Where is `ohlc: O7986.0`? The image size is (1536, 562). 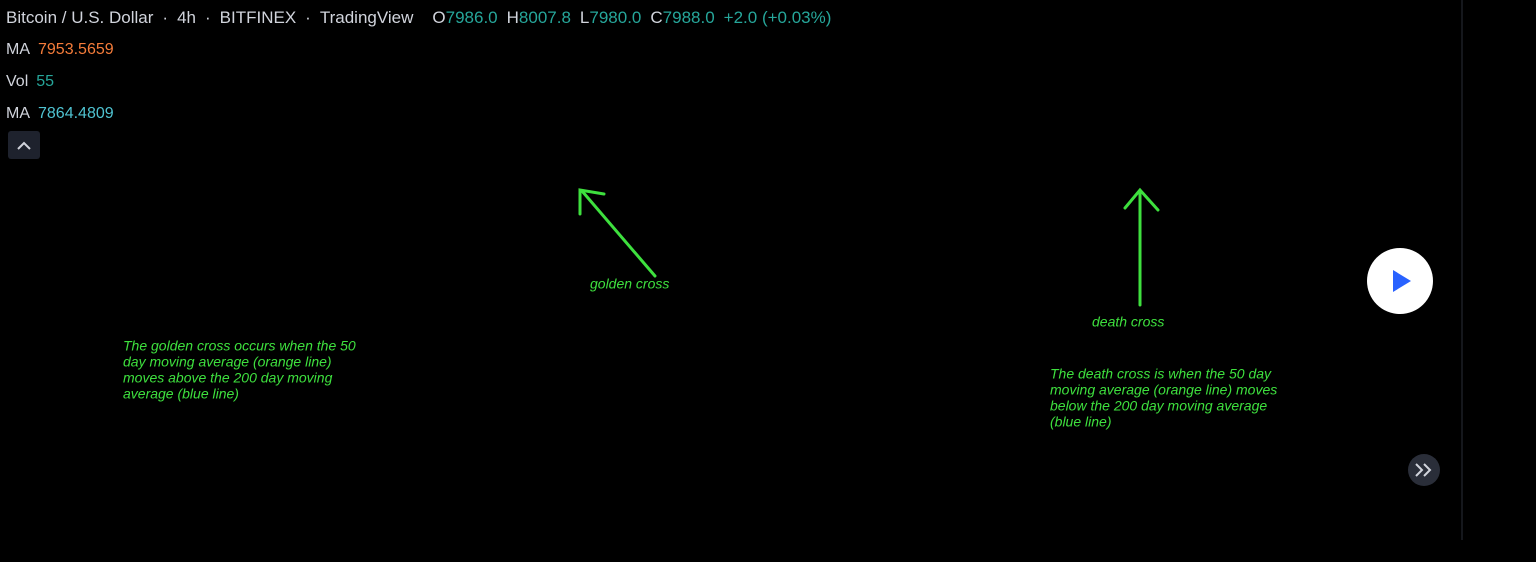 ohlc: O7986.0 is located at coordinates (464, 18).